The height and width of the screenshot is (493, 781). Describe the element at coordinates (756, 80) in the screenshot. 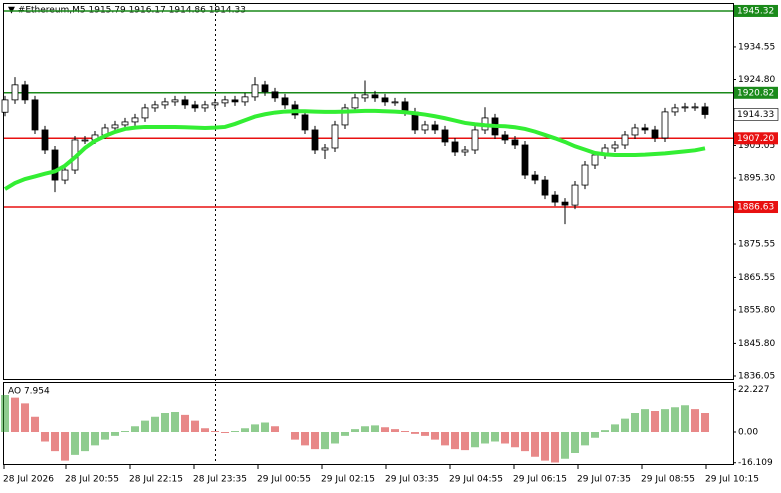

I see `y-tick-label: 1924.80` at that location.